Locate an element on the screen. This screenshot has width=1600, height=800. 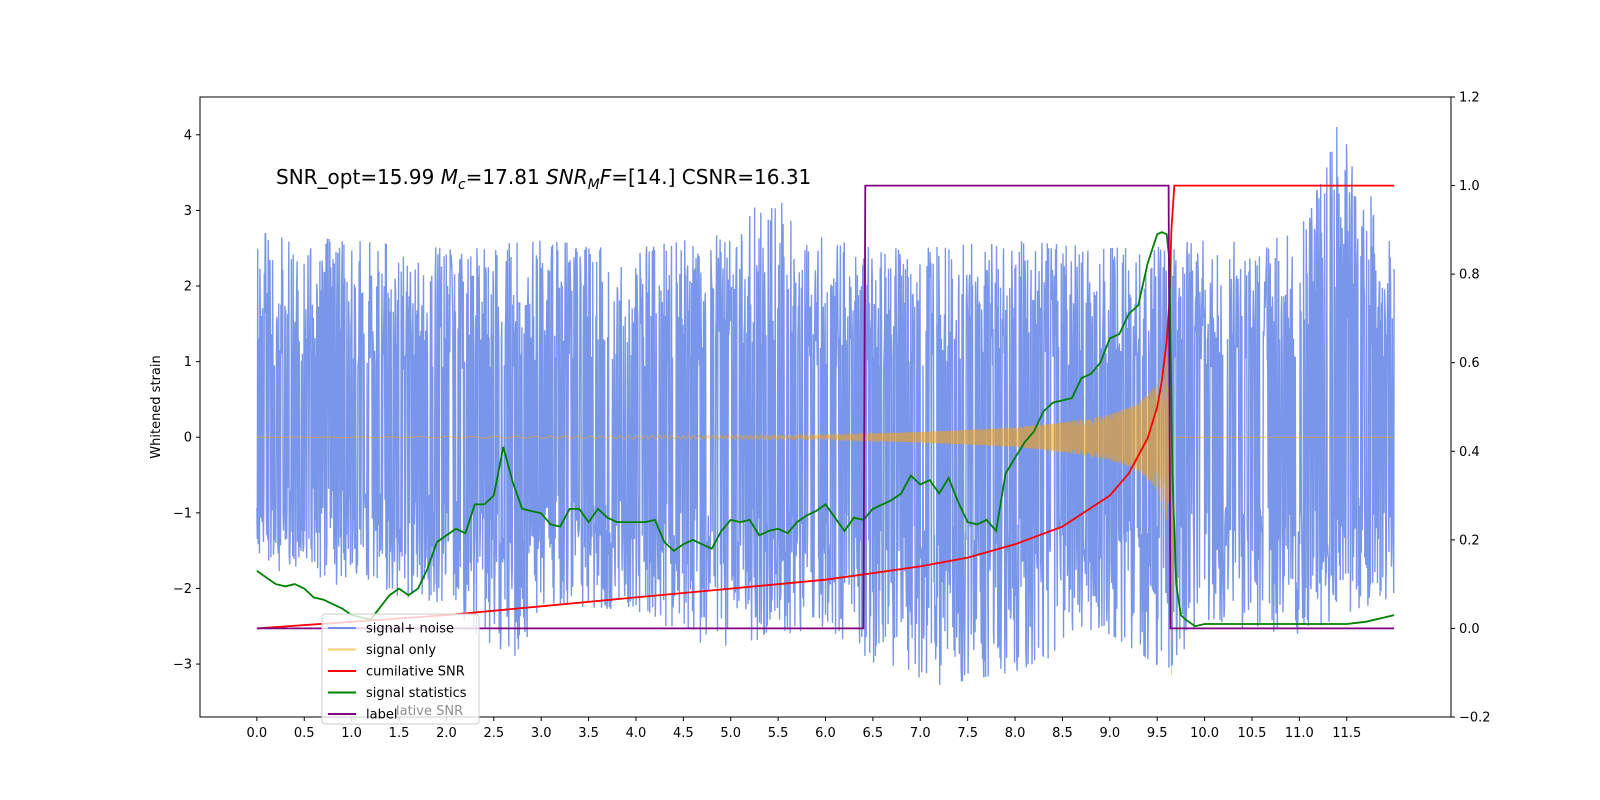
x-tick-label: 10.5 is located at coordinates (1252, 733).